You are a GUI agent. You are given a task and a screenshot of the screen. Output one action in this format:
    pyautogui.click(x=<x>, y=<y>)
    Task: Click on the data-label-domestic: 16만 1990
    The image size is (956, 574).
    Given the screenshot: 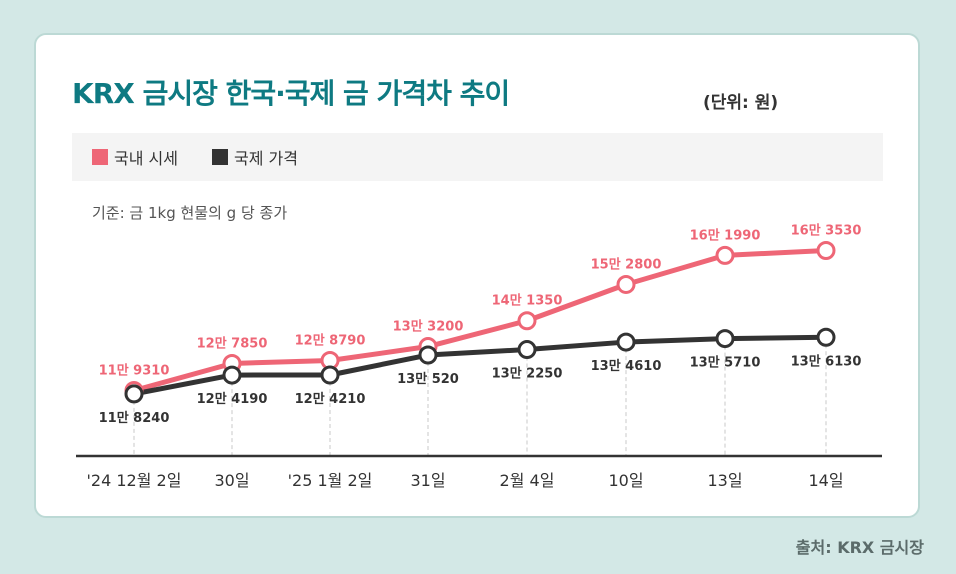 What is the action you would take?
    pyautogui.click(x=725, y=235)
    